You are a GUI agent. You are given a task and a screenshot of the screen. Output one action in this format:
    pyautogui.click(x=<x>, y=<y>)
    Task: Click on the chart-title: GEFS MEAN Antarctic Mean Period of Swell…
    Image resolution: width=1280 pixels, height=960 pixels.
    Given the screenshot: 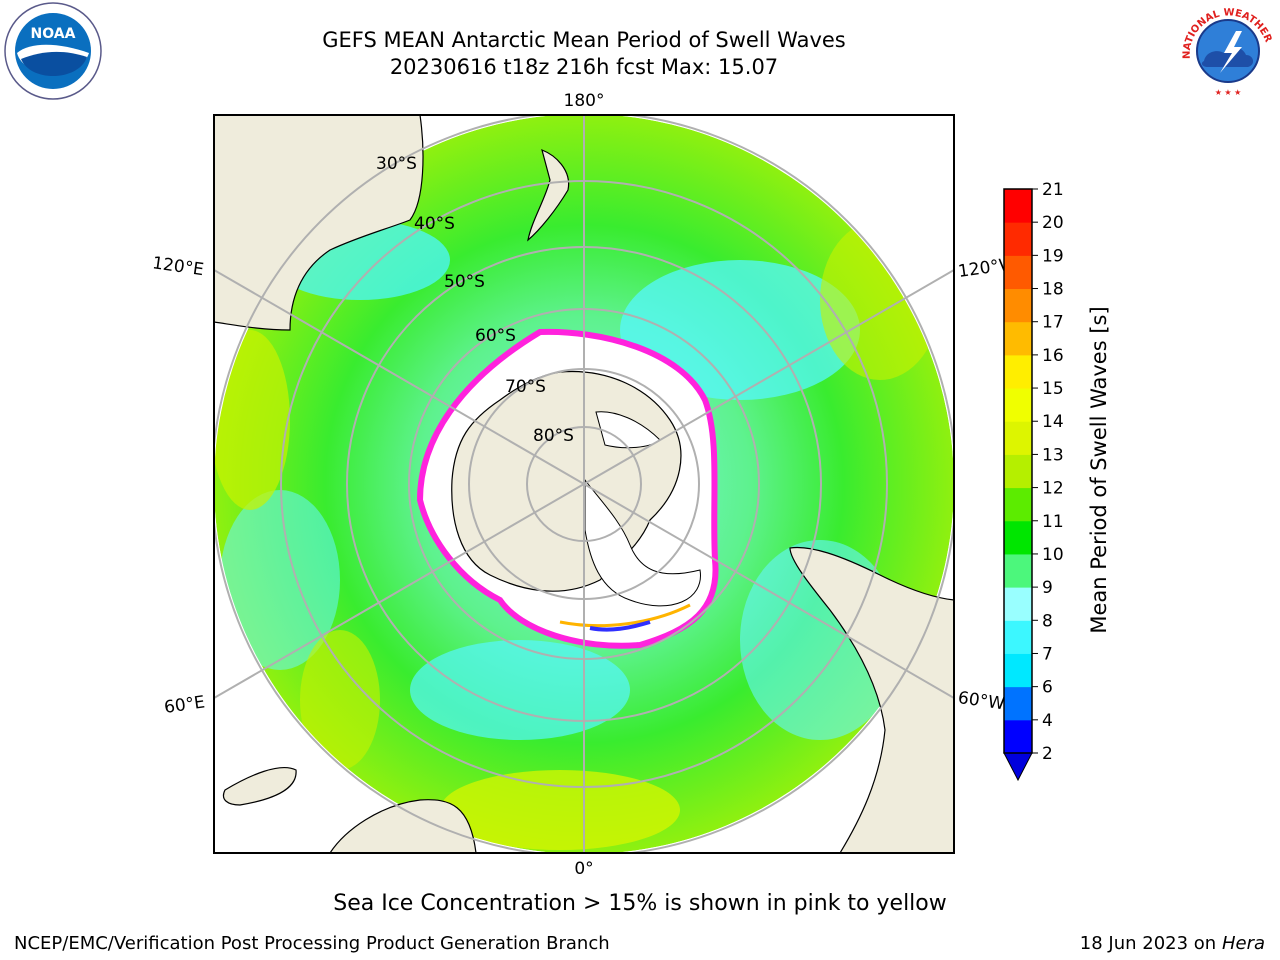 What is the action you would take?
    pyautogui.click(x=584, y=40)
    